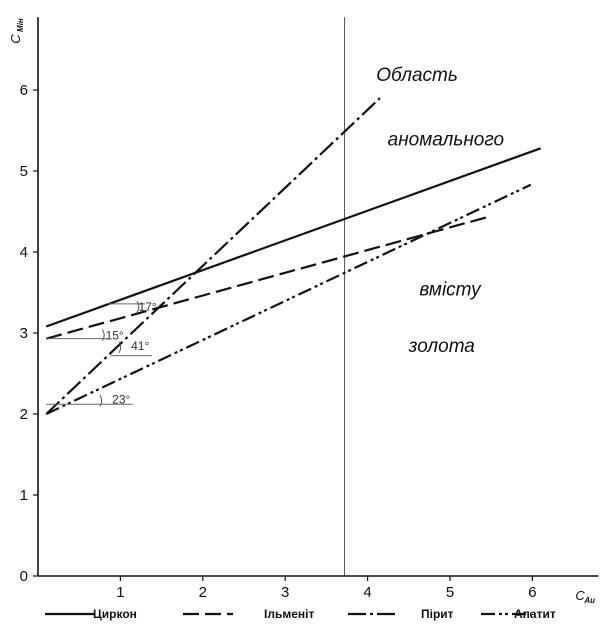 This screenshot has width=614, height=626. What do you see at coordinates (24, 333) in the screenshot?
I see `y-tick-label: 3` at bounding box center [24, 333].